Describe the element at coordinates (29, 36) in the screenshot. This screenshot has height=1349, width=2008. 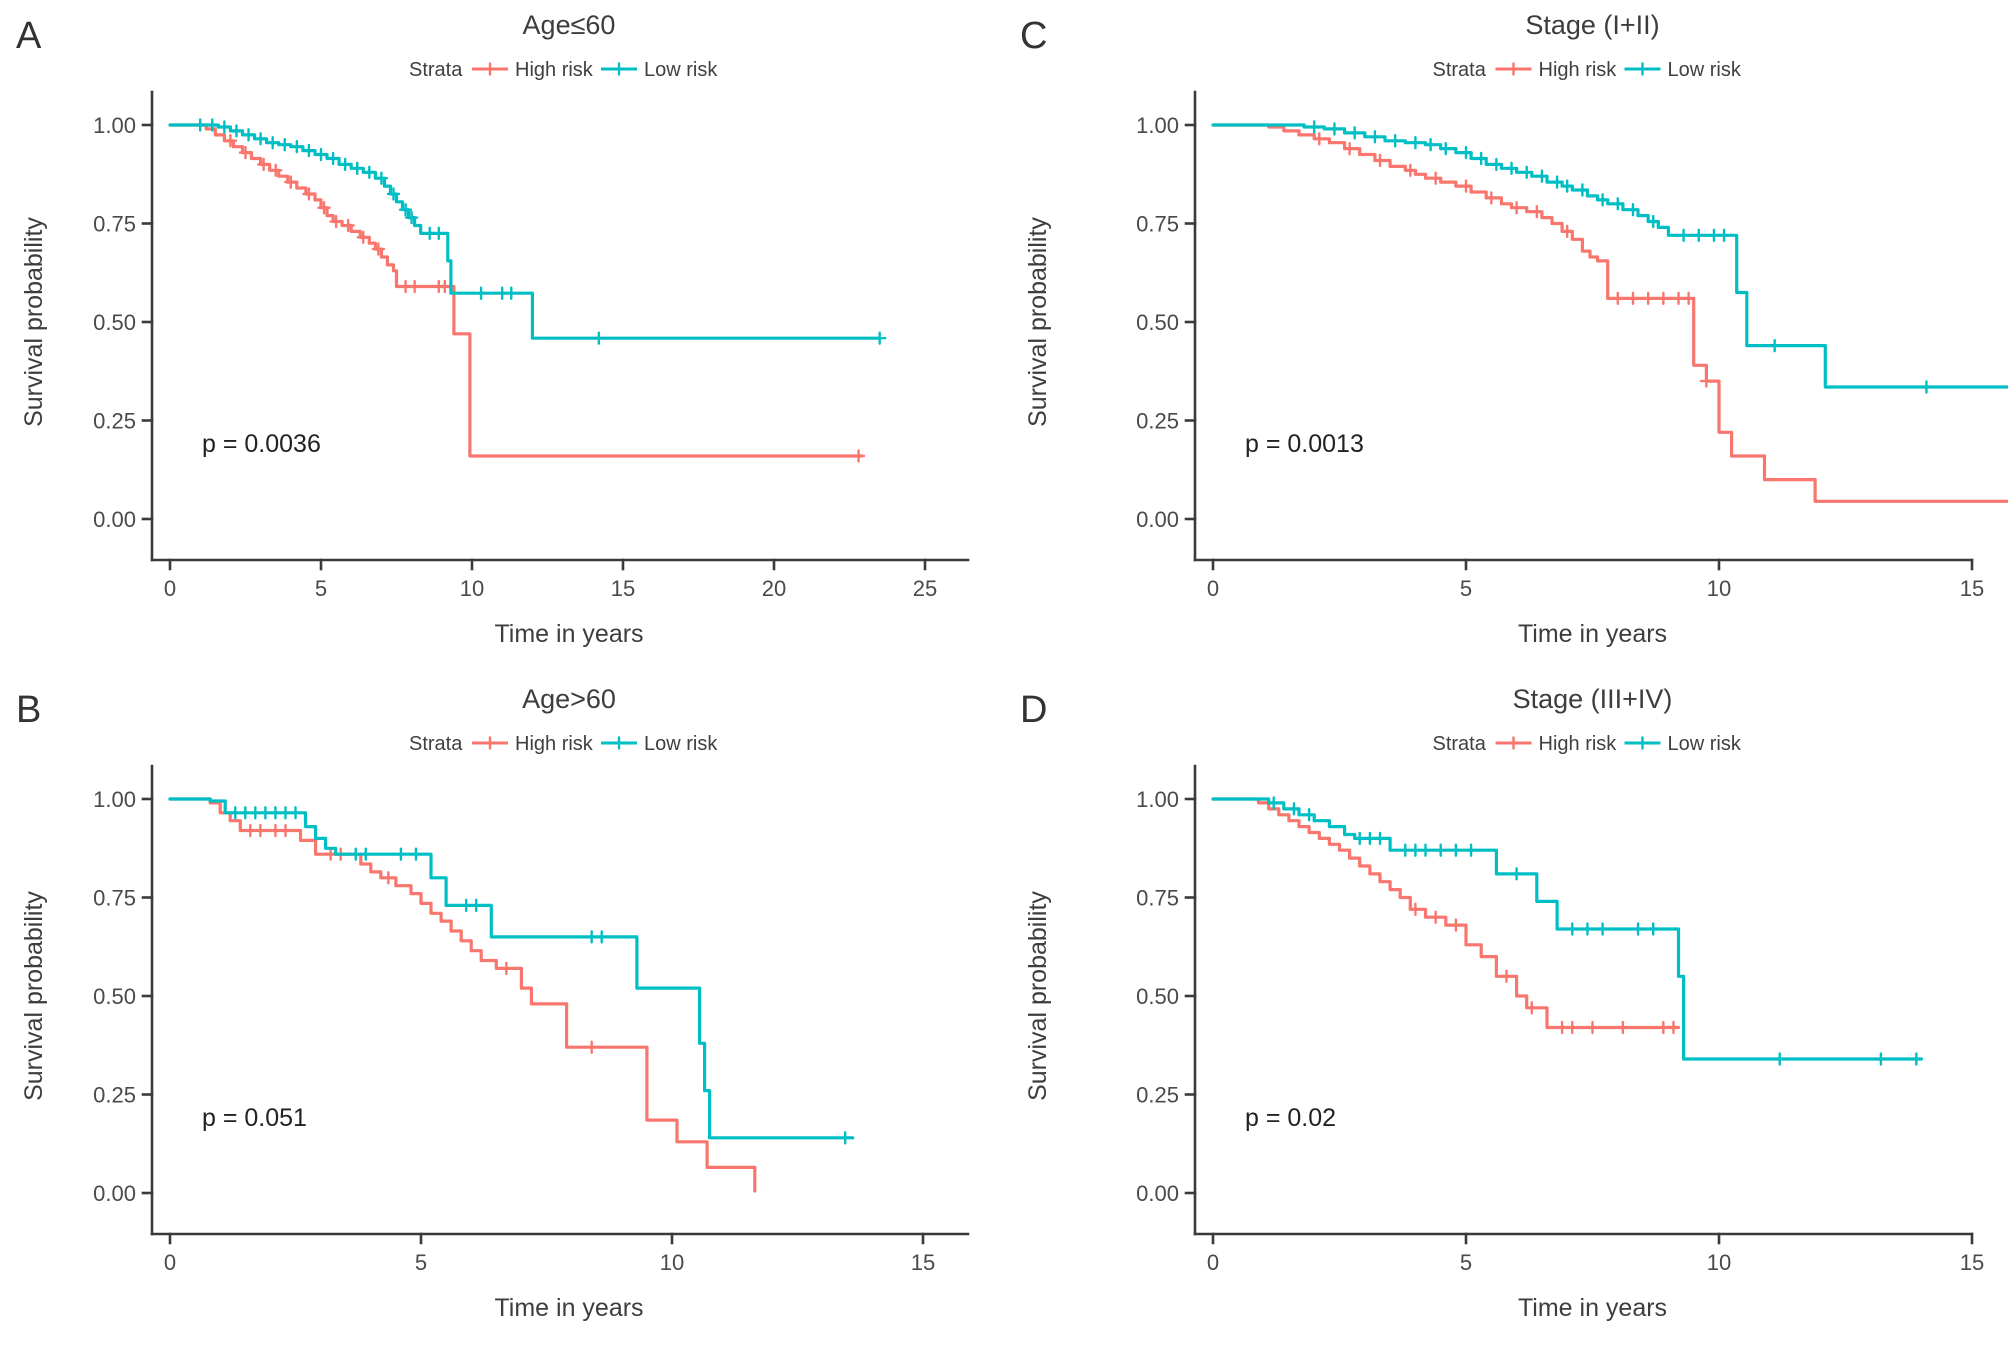
I see `panel-letter: A` at that location.